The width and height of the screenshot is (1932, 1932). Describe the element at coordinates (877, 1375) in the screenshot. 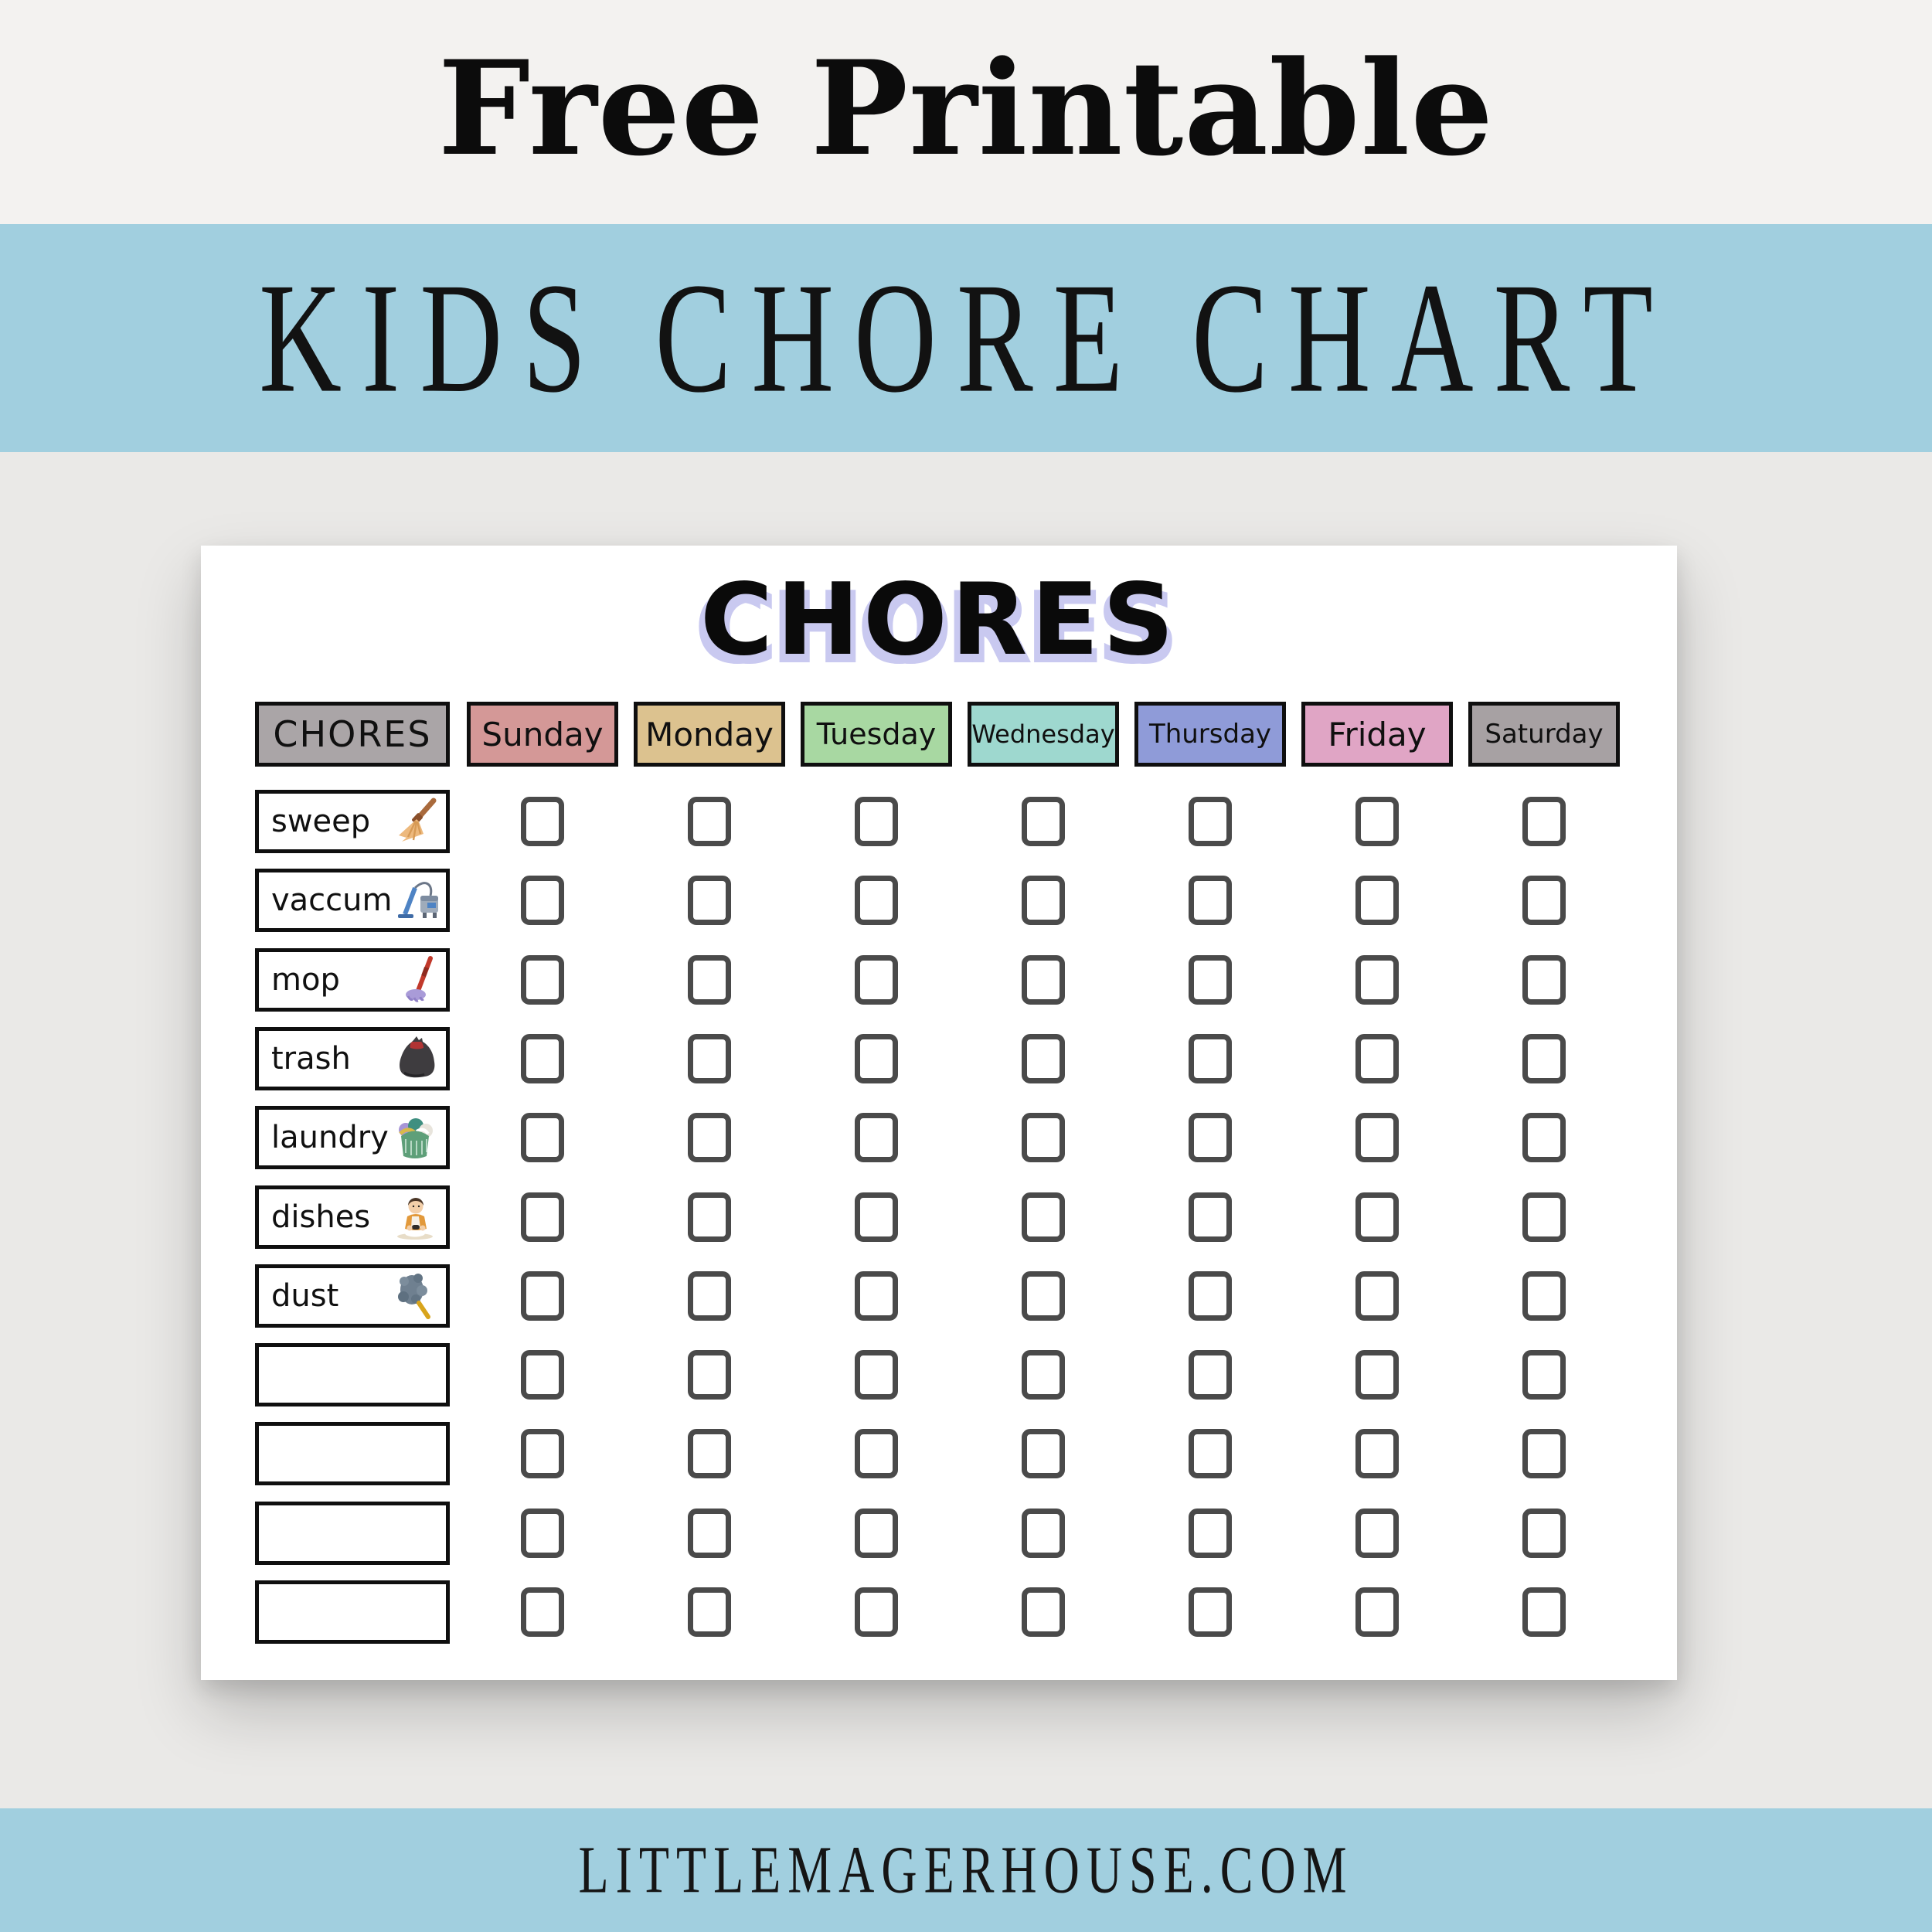

I see `checkbox-row8-tuesday` at that location.